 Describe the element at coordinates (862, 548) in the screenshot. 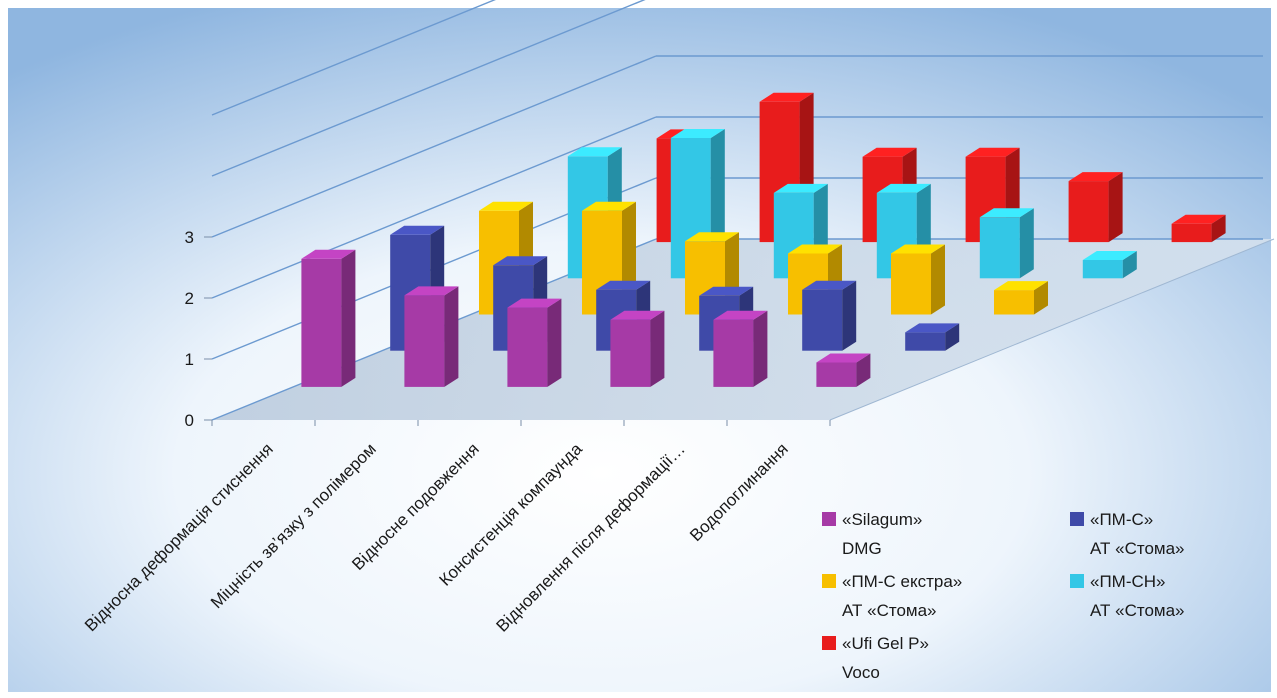

I see `legend-label-maker: DMG` at that location.